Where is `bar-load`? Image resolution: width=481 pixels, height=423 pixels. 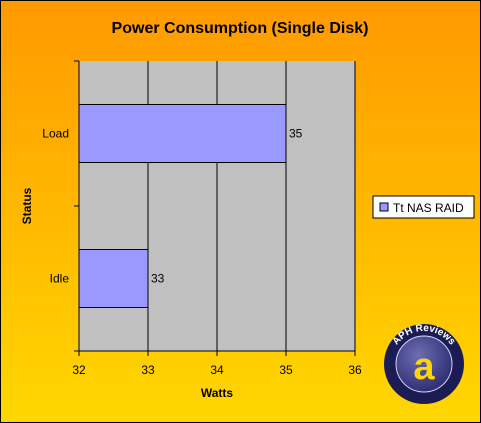 bar-load is located at coordinates (182, 133).